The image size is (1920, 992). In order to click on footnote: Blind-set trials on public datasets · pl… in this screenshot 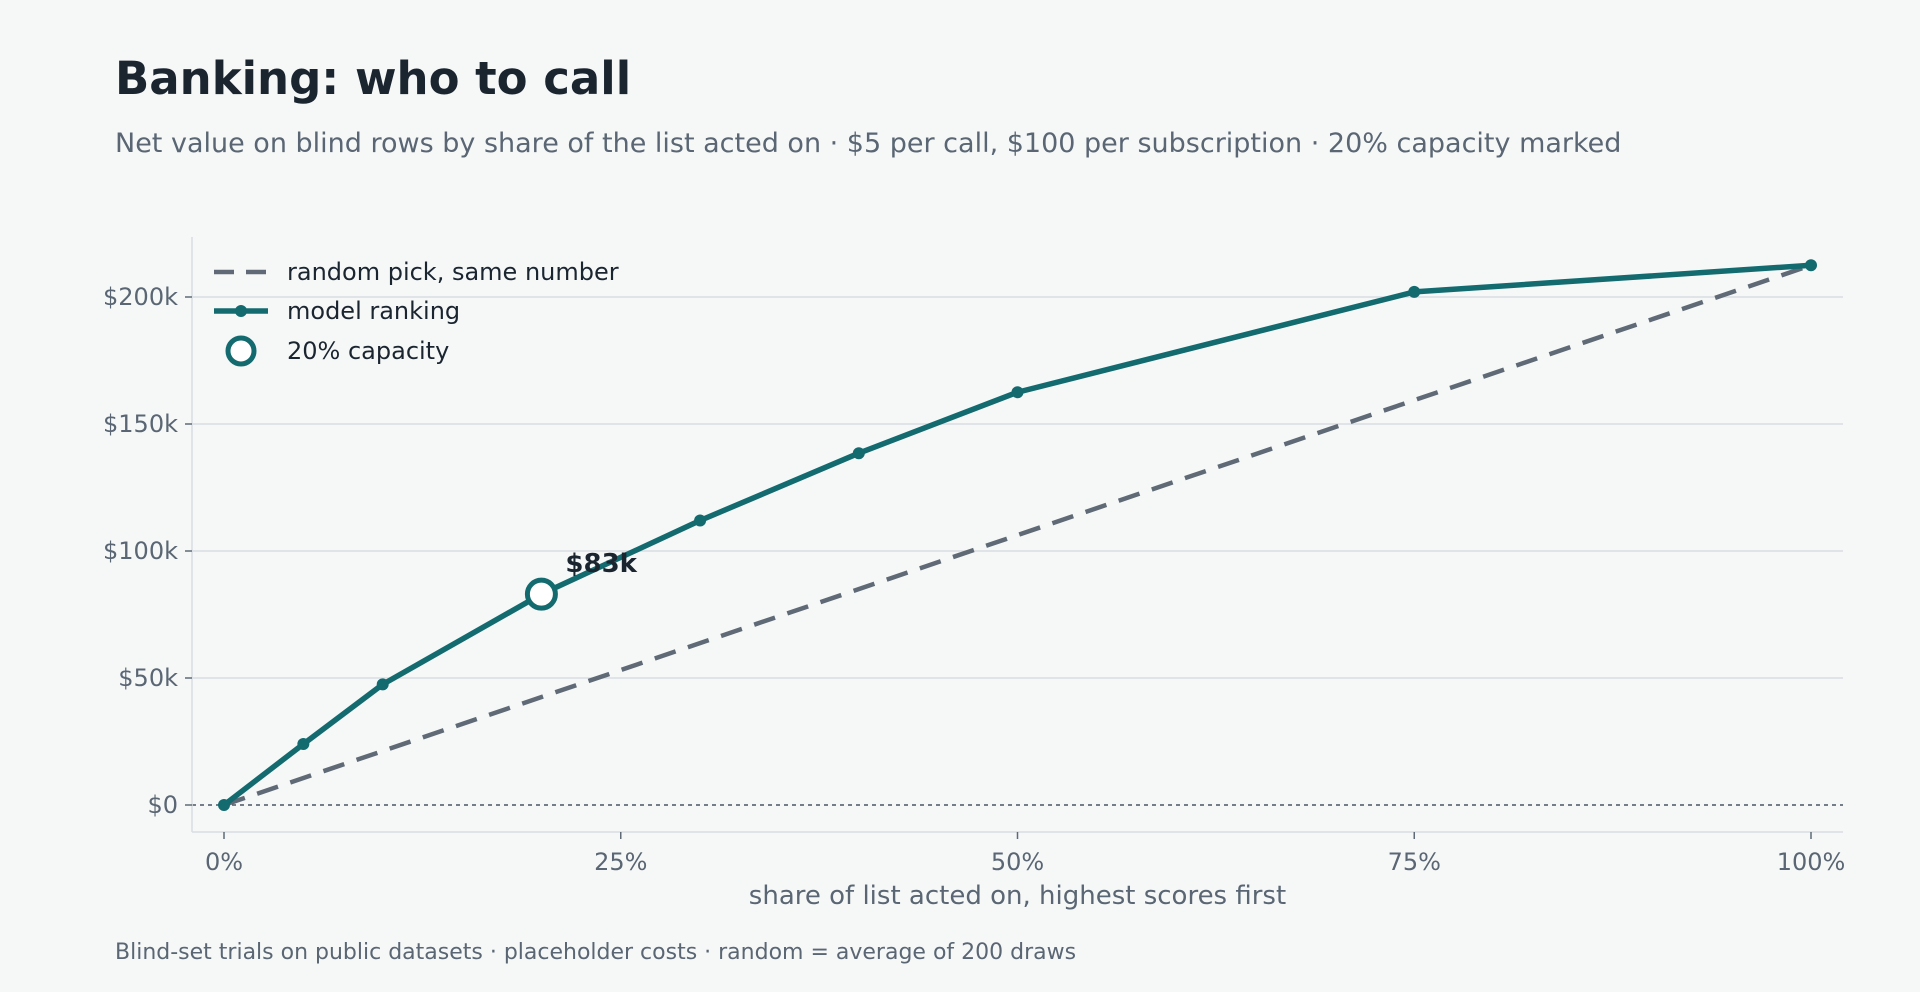, I will do `click(596, 952)`.